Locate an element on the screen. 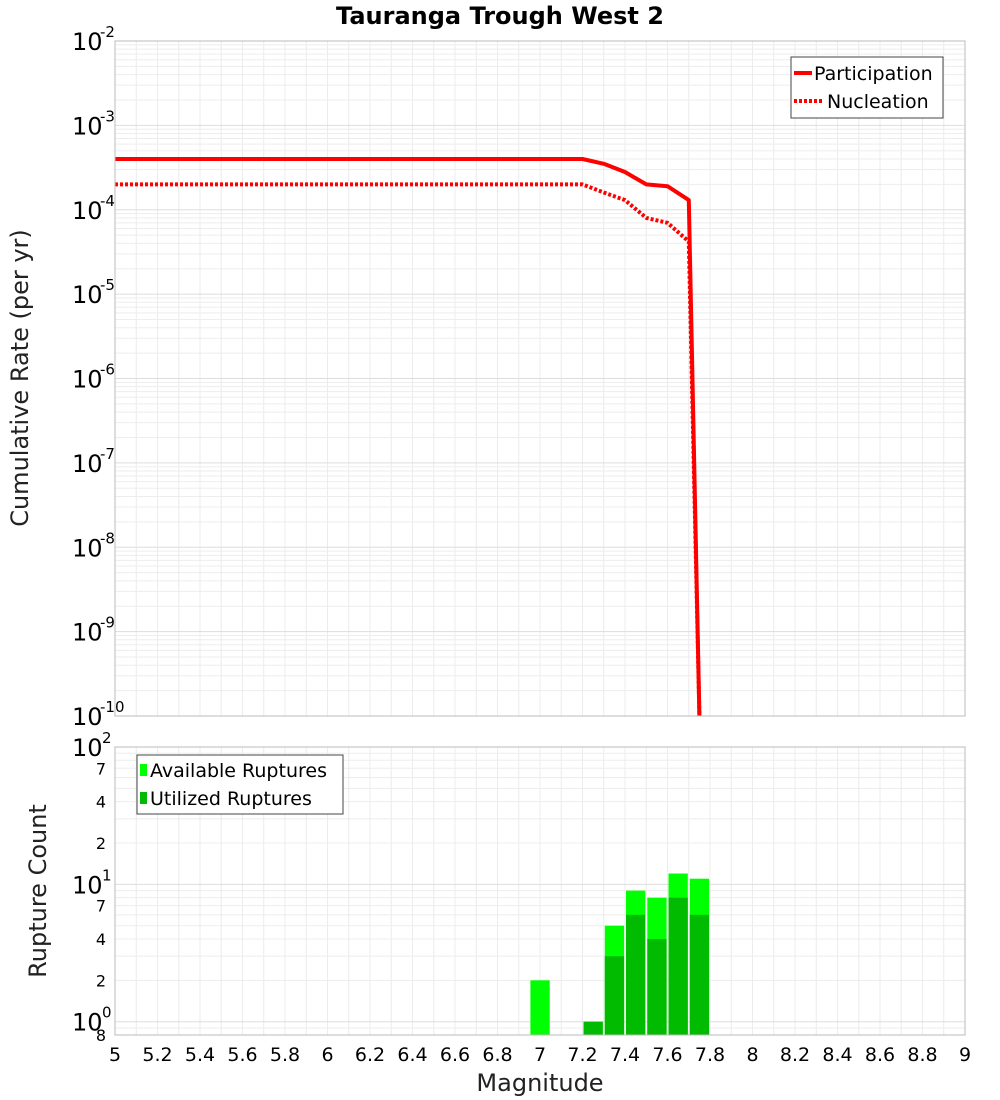 The image size is (1000, 1100). top-y-tick-exp: -4 is located at coordinates (107, 201).